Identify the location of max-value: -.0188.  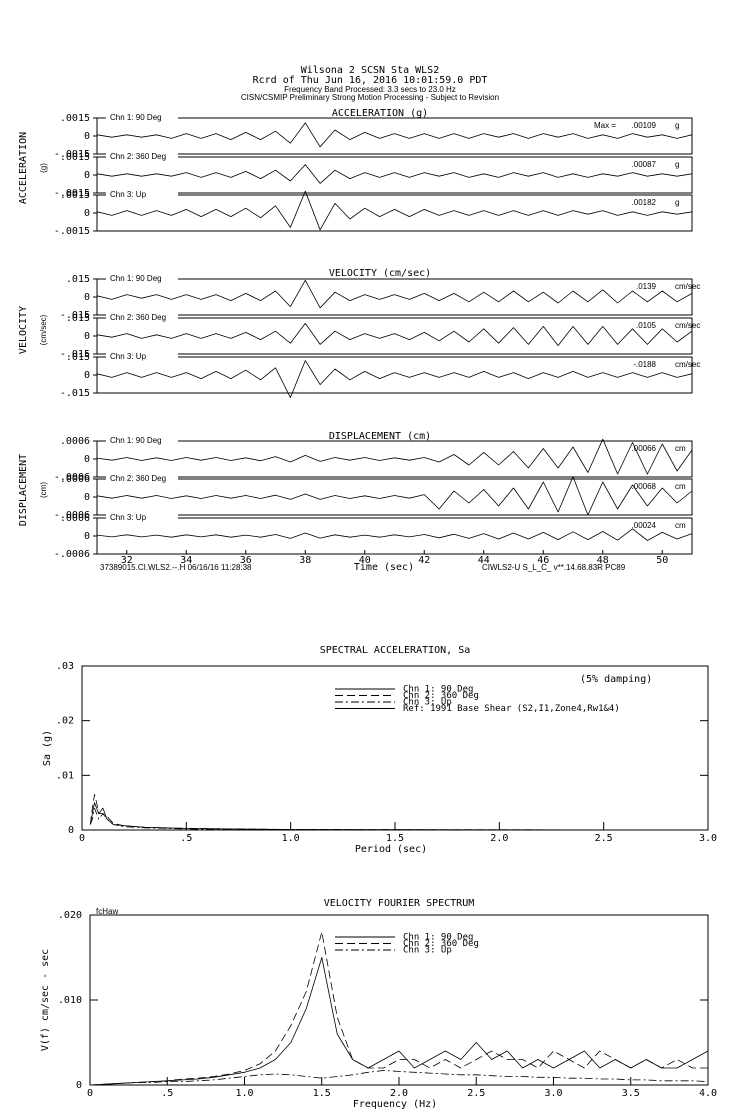
(644, 364).